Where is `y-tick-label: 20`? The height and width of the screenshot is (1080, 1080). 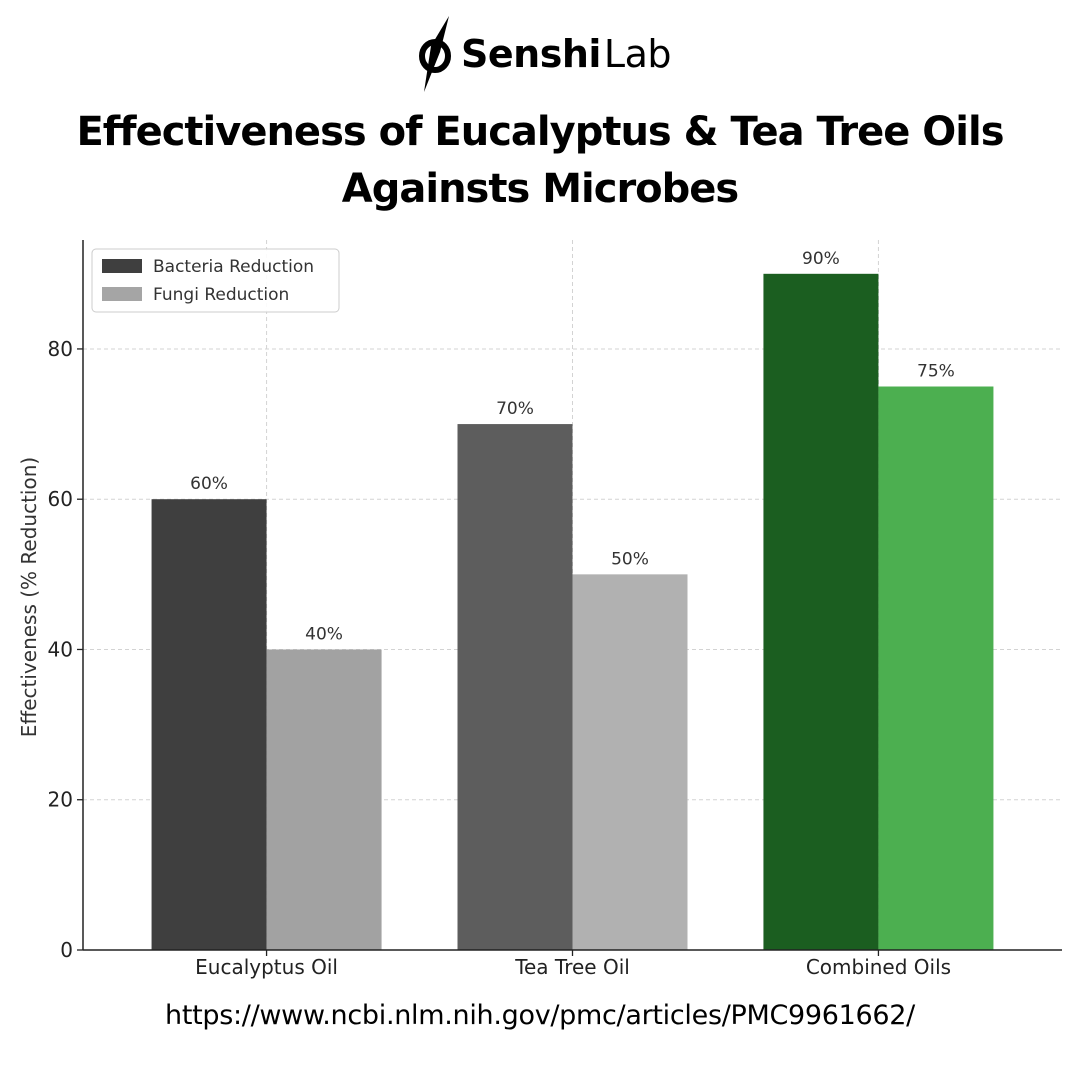 y-tick-label: 20 is located at coordinates (60, 800).